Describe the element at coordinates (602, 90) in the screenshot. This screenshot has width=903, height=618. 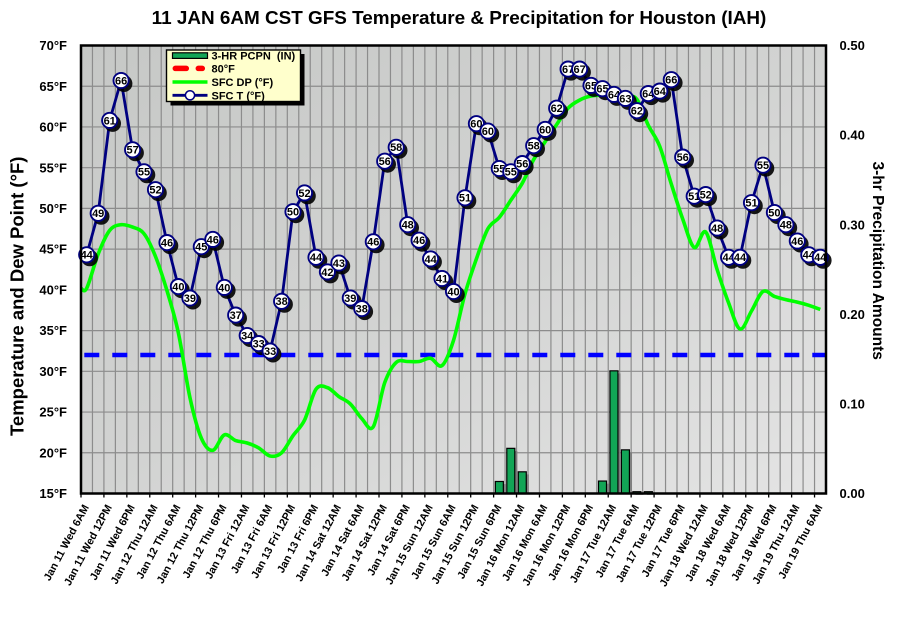
I see `svg-text: 65` at that location.